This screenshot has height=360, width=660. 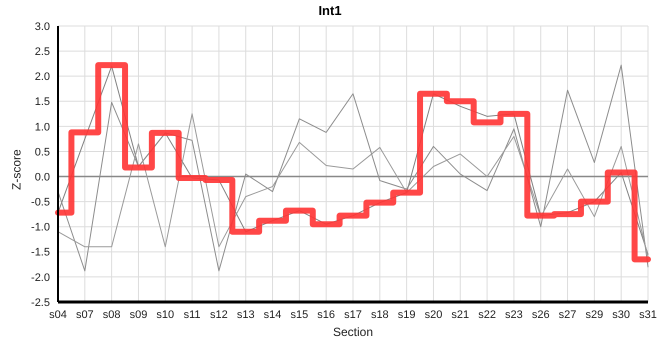 What do you see at coordinates (42, 177) in the screenshot?
I see `y-tick-label: 0.0` at bounding box center [42, 177].